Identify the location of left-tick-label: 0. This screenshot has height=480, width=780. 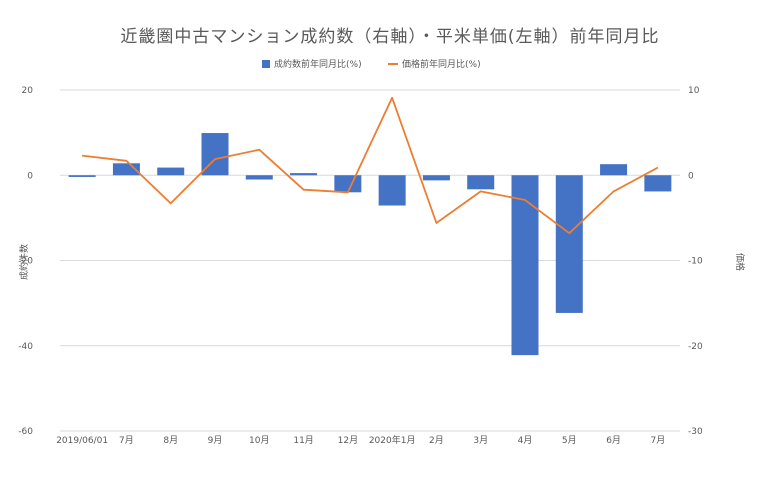
(30, 176).